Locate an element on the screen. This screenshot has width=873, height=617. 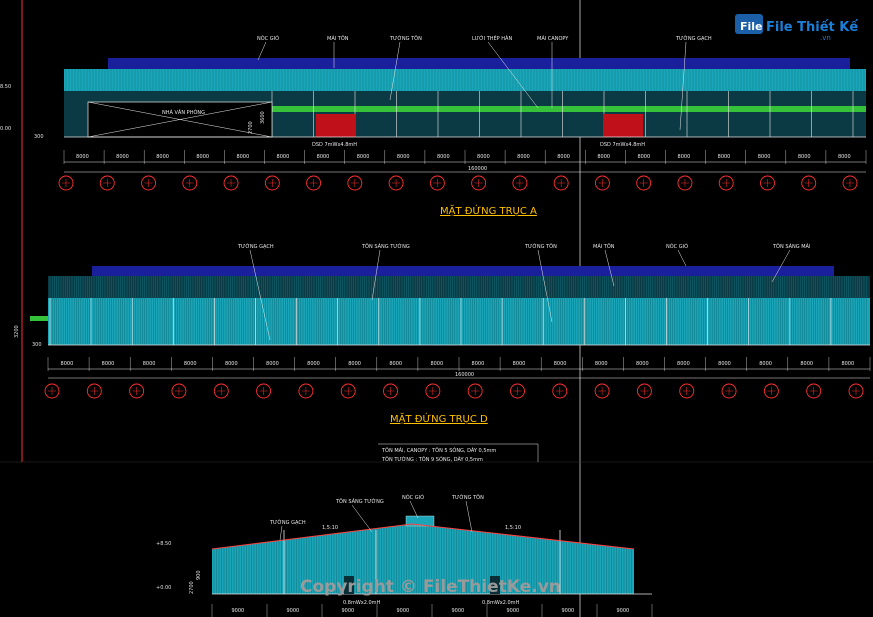
label-a-luoi-thep: LƯỚI THÉP HÀN is located at coordinates (492, 38).